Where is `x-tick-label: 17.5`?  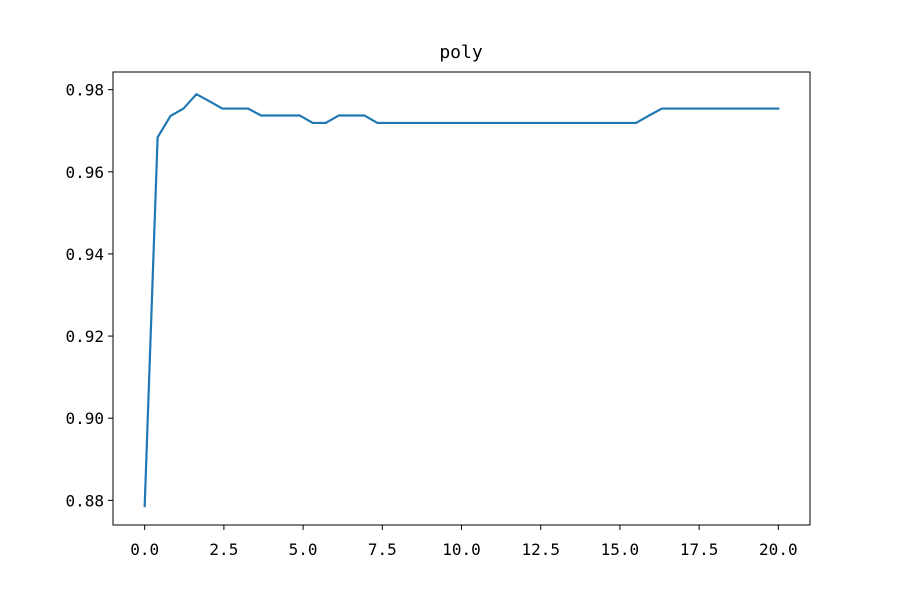 x-tick-label: 17.5 is located at coordinates (699, 549).